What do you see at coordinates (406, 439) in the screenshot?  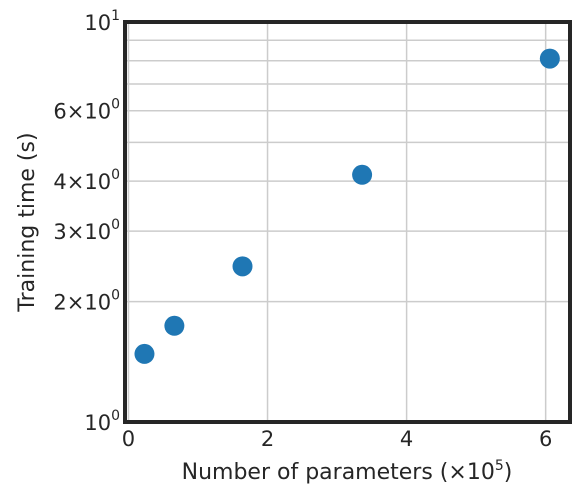 I see `x-tick-label: 4` at bounding box center [406, 439].